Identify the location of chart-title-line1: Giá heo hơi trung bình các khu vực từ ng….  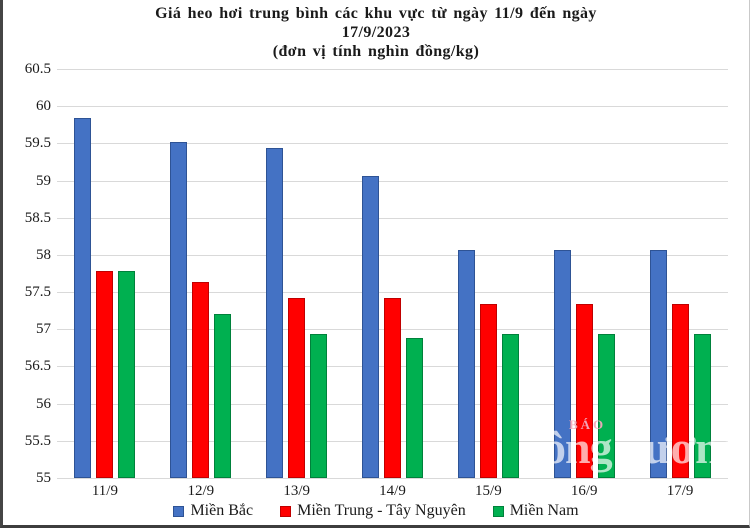
(376, 13).